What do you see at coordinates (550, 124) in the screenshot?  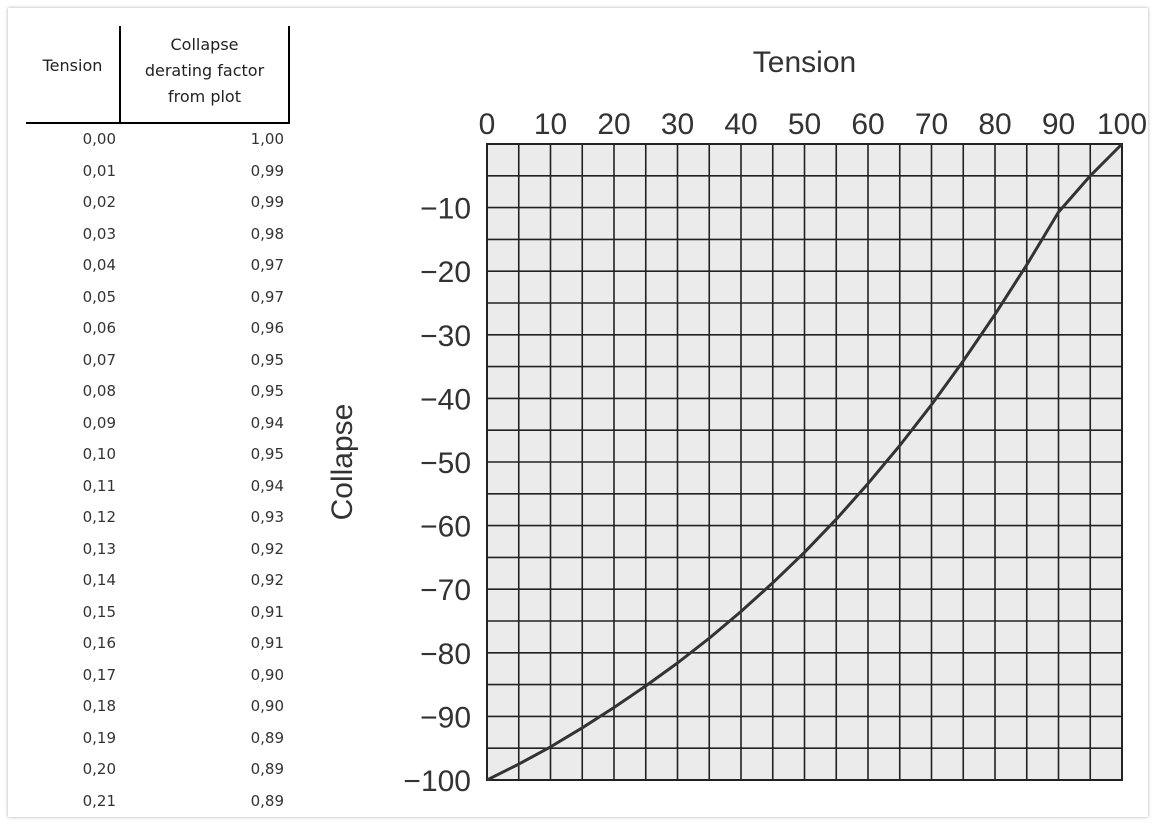 I see `x-tick-label: 10` at bounding box center [550, 124].